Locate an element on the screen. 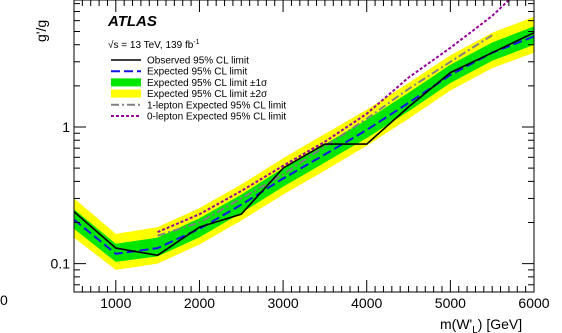 The width and height of the screenshot is (562, 333). x-tick-label: 1000 is located at coordinates (115, 303).